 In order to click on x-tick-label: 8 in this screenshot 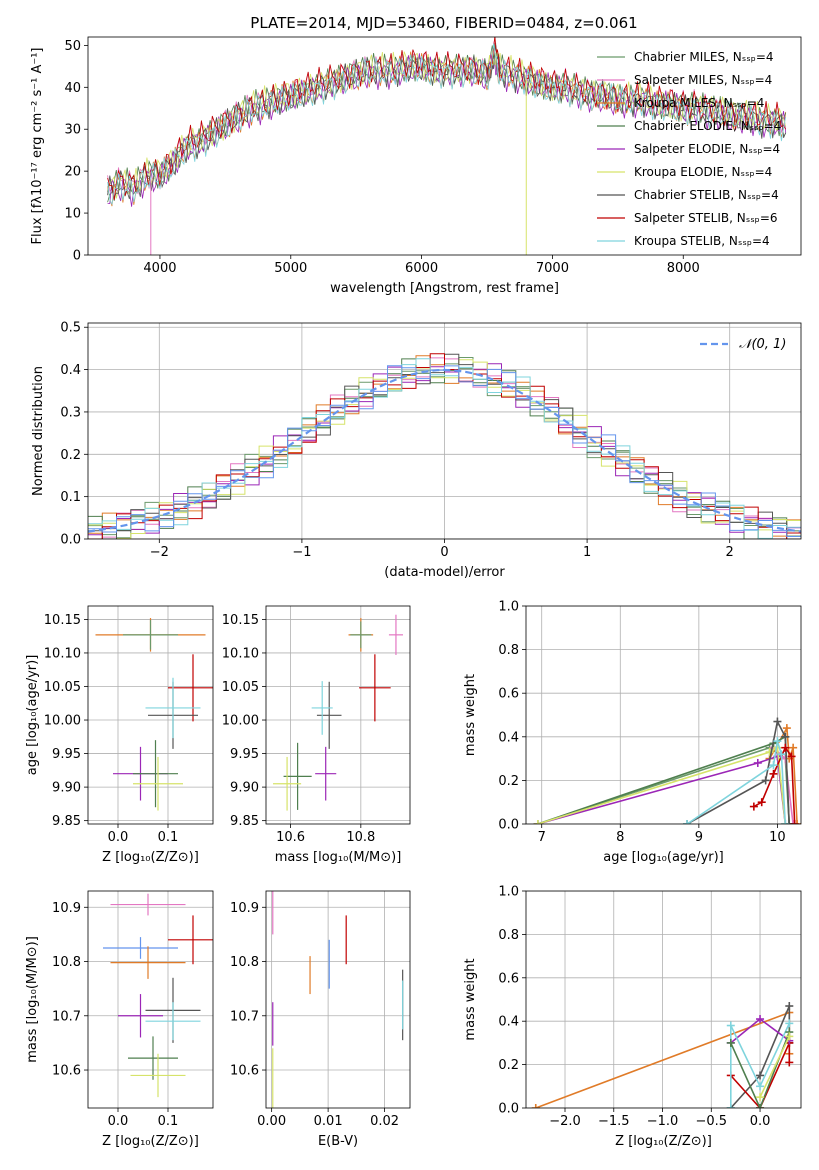, I will do `click(620, 837)`.